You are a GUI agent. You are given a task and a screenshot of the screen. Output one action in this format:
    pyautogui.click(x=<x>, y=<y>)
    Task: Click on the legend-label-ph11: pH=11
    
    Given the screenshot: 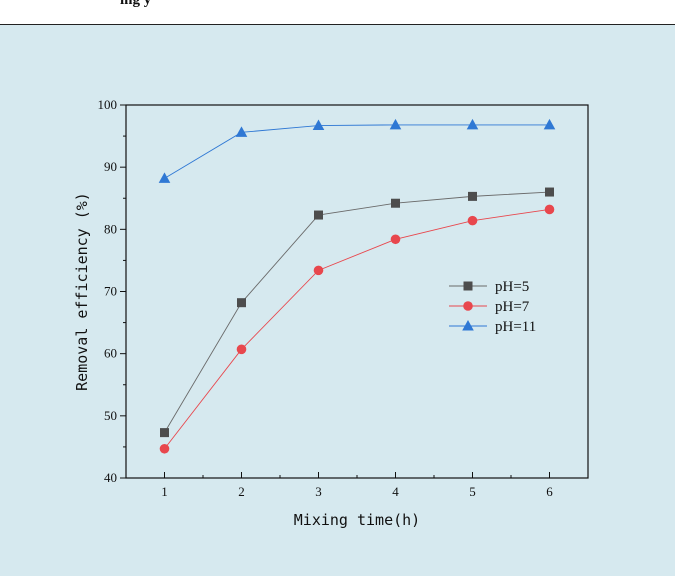 What is the action you would take?
    pyautogui.click(x=515, y=327)
    